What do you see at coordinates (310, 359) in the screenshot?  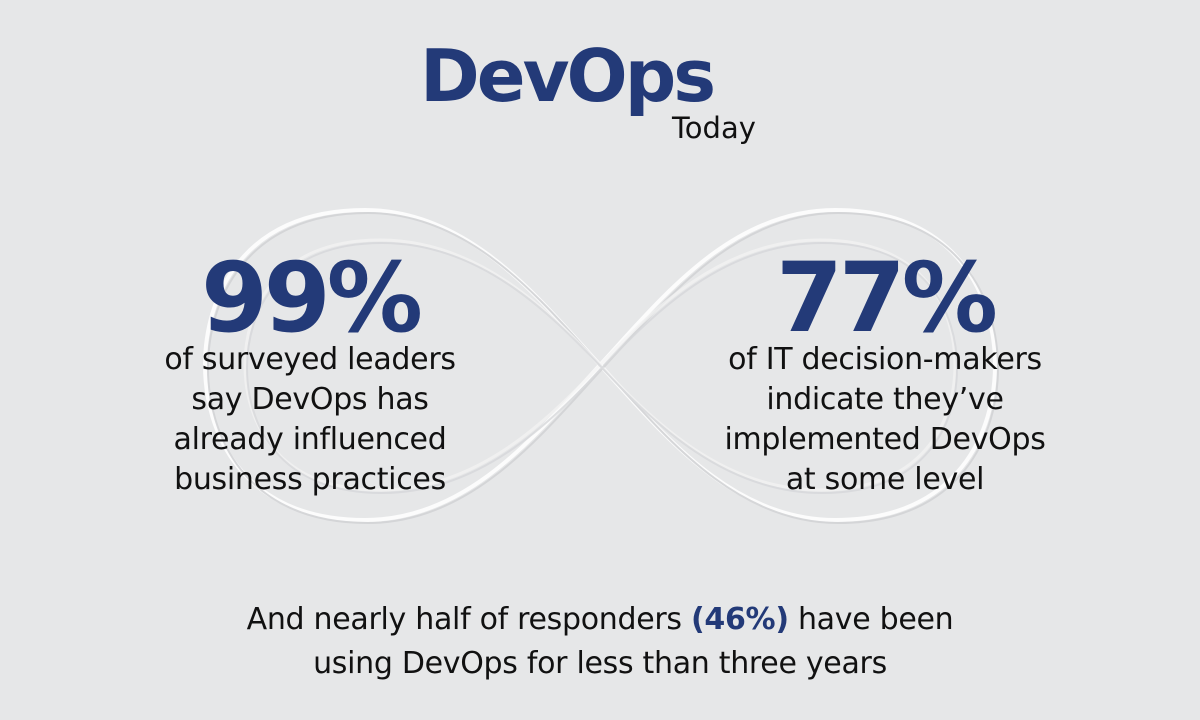 I see `stat-description-line: of surveyed leaders` at bounding box center [310, 359].